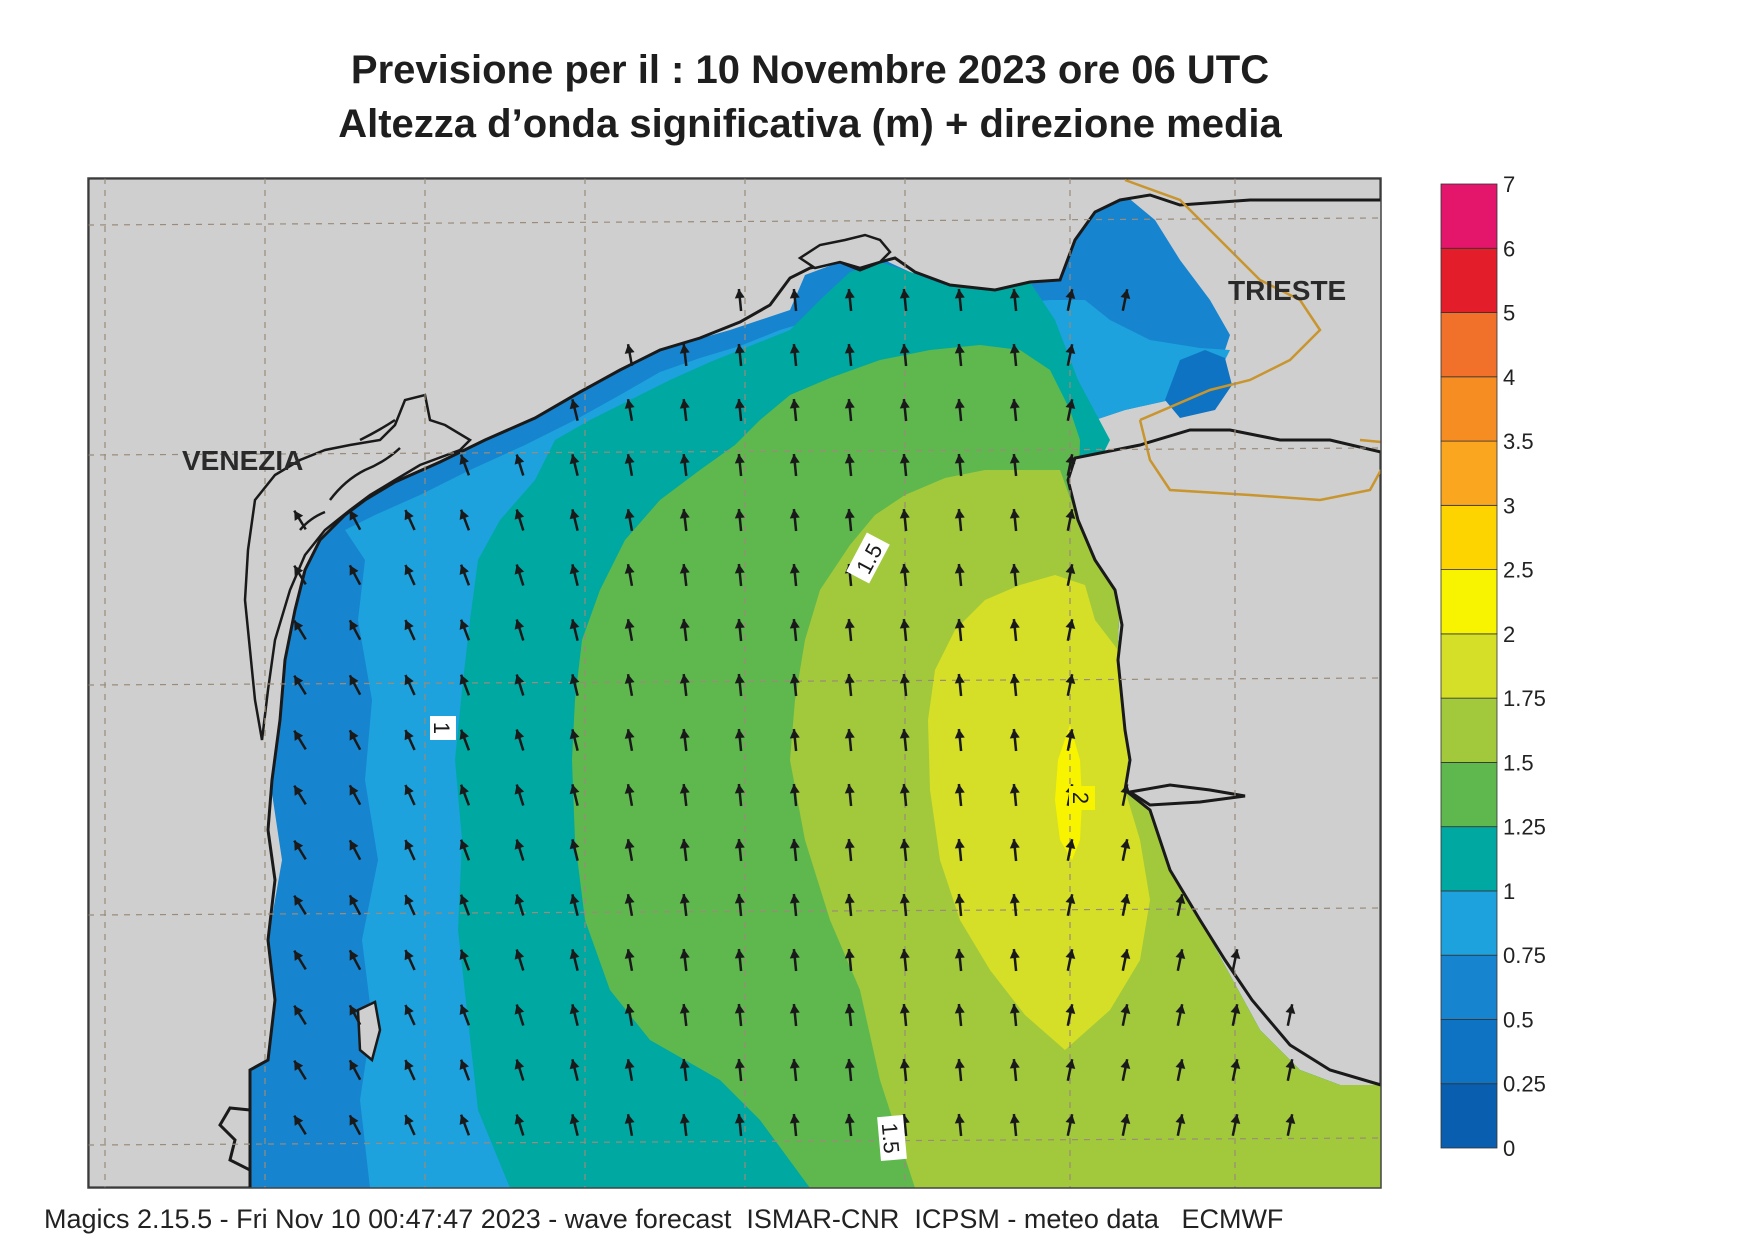 The height and width of the screenshot is (1242, 1755). I want to click on legend-level-label: 7, so click(1509, 184).